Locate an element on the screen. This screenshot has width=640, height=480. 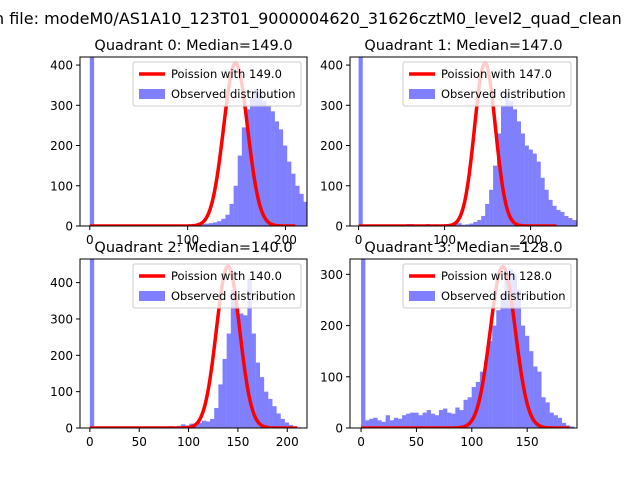
quadrant-0-title: Quadrant 0: Median=149.0 is located at coordinates (193, 46).